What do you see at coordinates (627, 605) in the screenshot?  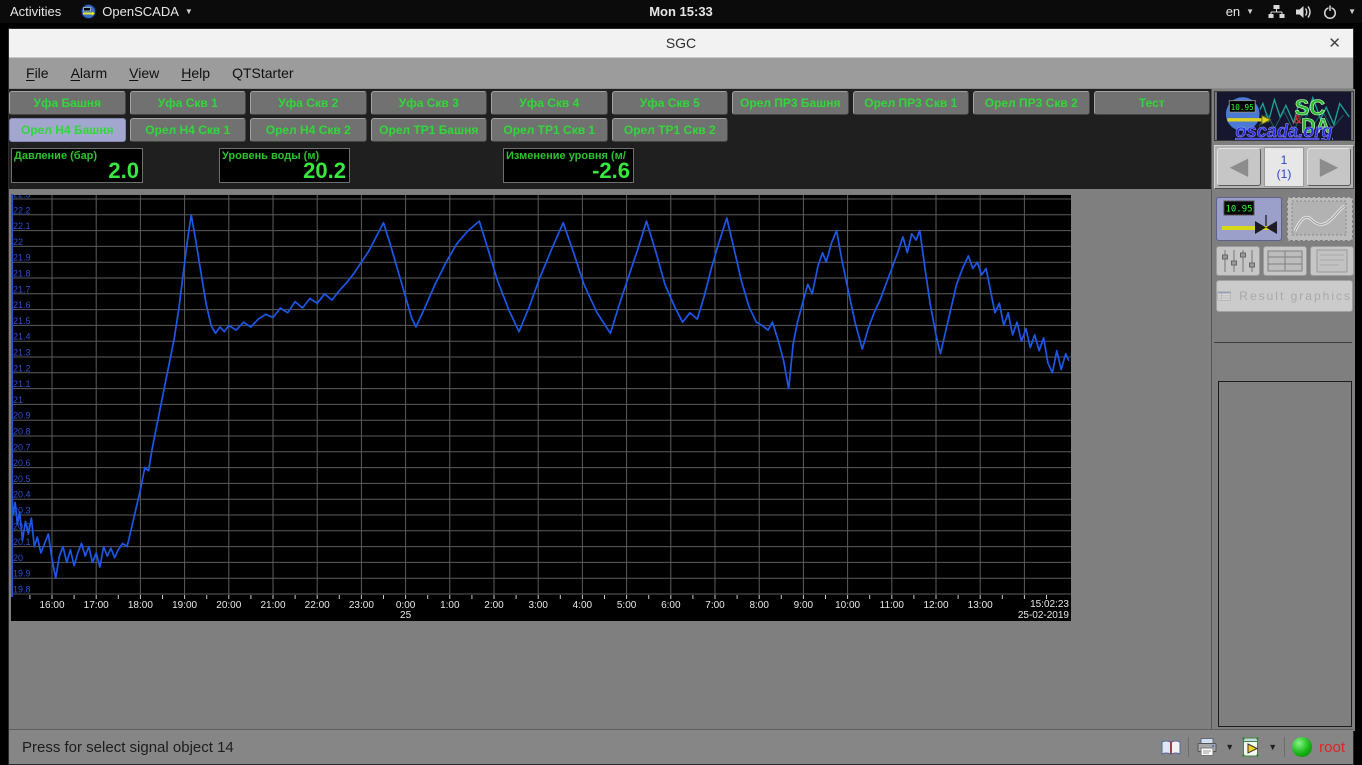 I see `svg-text: 5:00` at bounding box center [627, 605].